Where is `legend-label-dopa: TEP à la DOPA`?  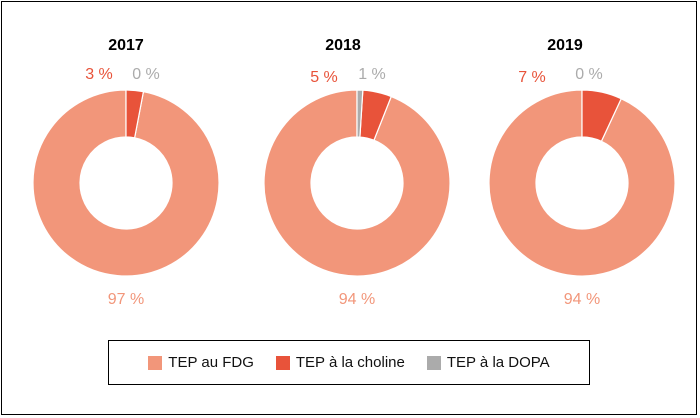 legend-label-dopa: TEP à la DOPA is located at coordinates (498, 362).